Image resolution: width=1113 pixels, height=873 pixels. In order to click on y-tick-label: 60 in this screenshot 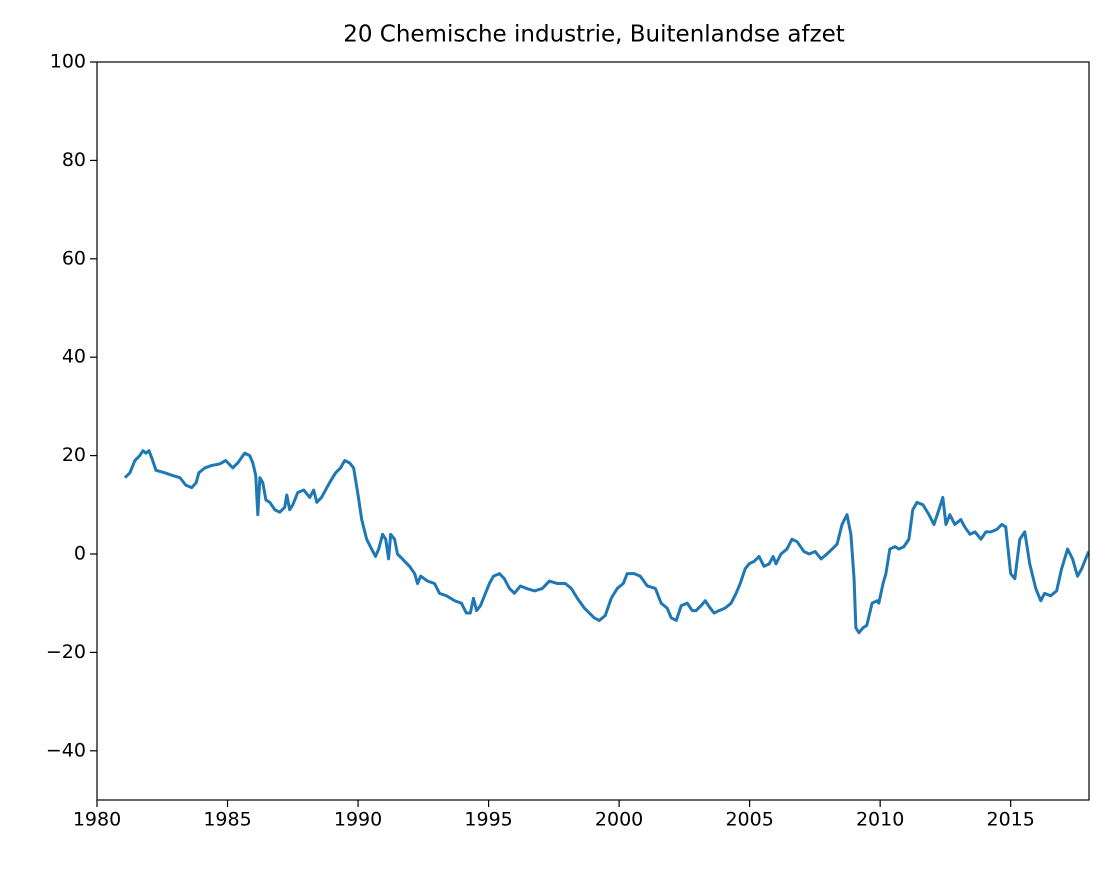, I will do `click(74, 258)`.